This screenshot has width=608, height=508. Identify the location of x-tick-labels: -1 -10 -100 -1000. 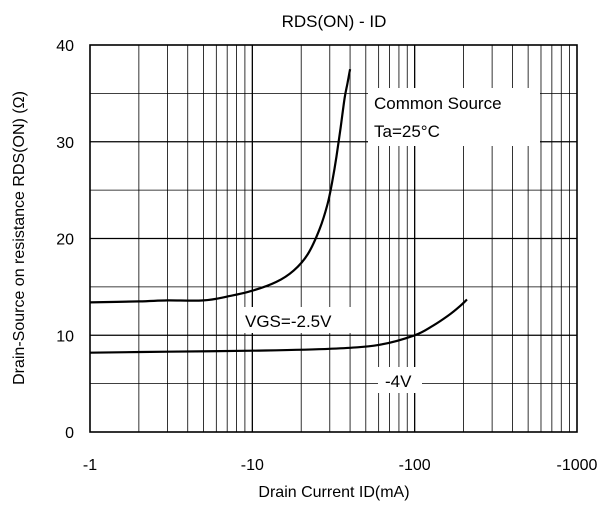
(340, 465).